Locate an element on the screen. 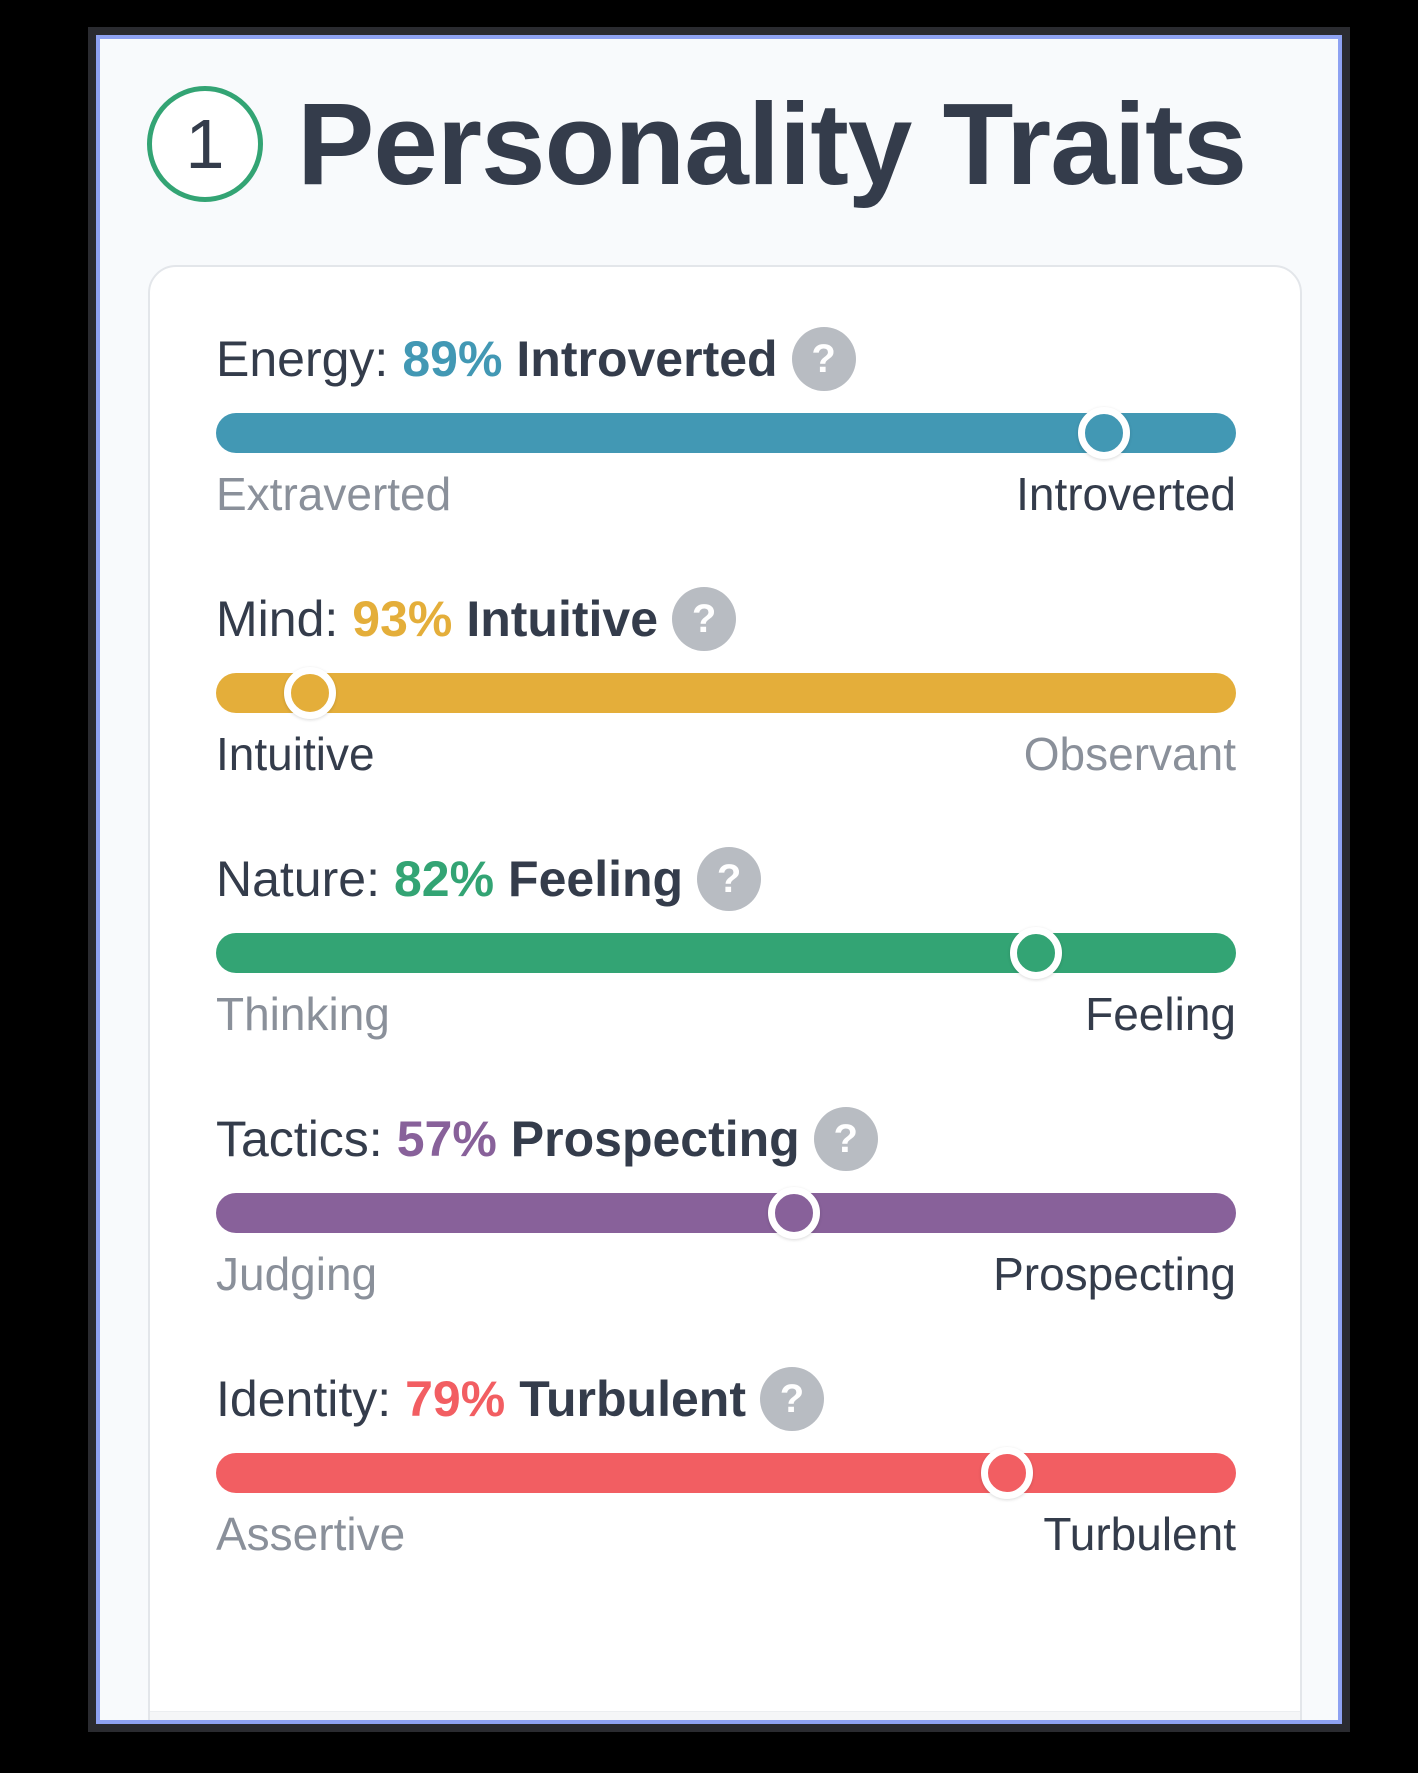 The image size is (1418, 1773). trait-percent: 89% is located at coordinates (452, 359).